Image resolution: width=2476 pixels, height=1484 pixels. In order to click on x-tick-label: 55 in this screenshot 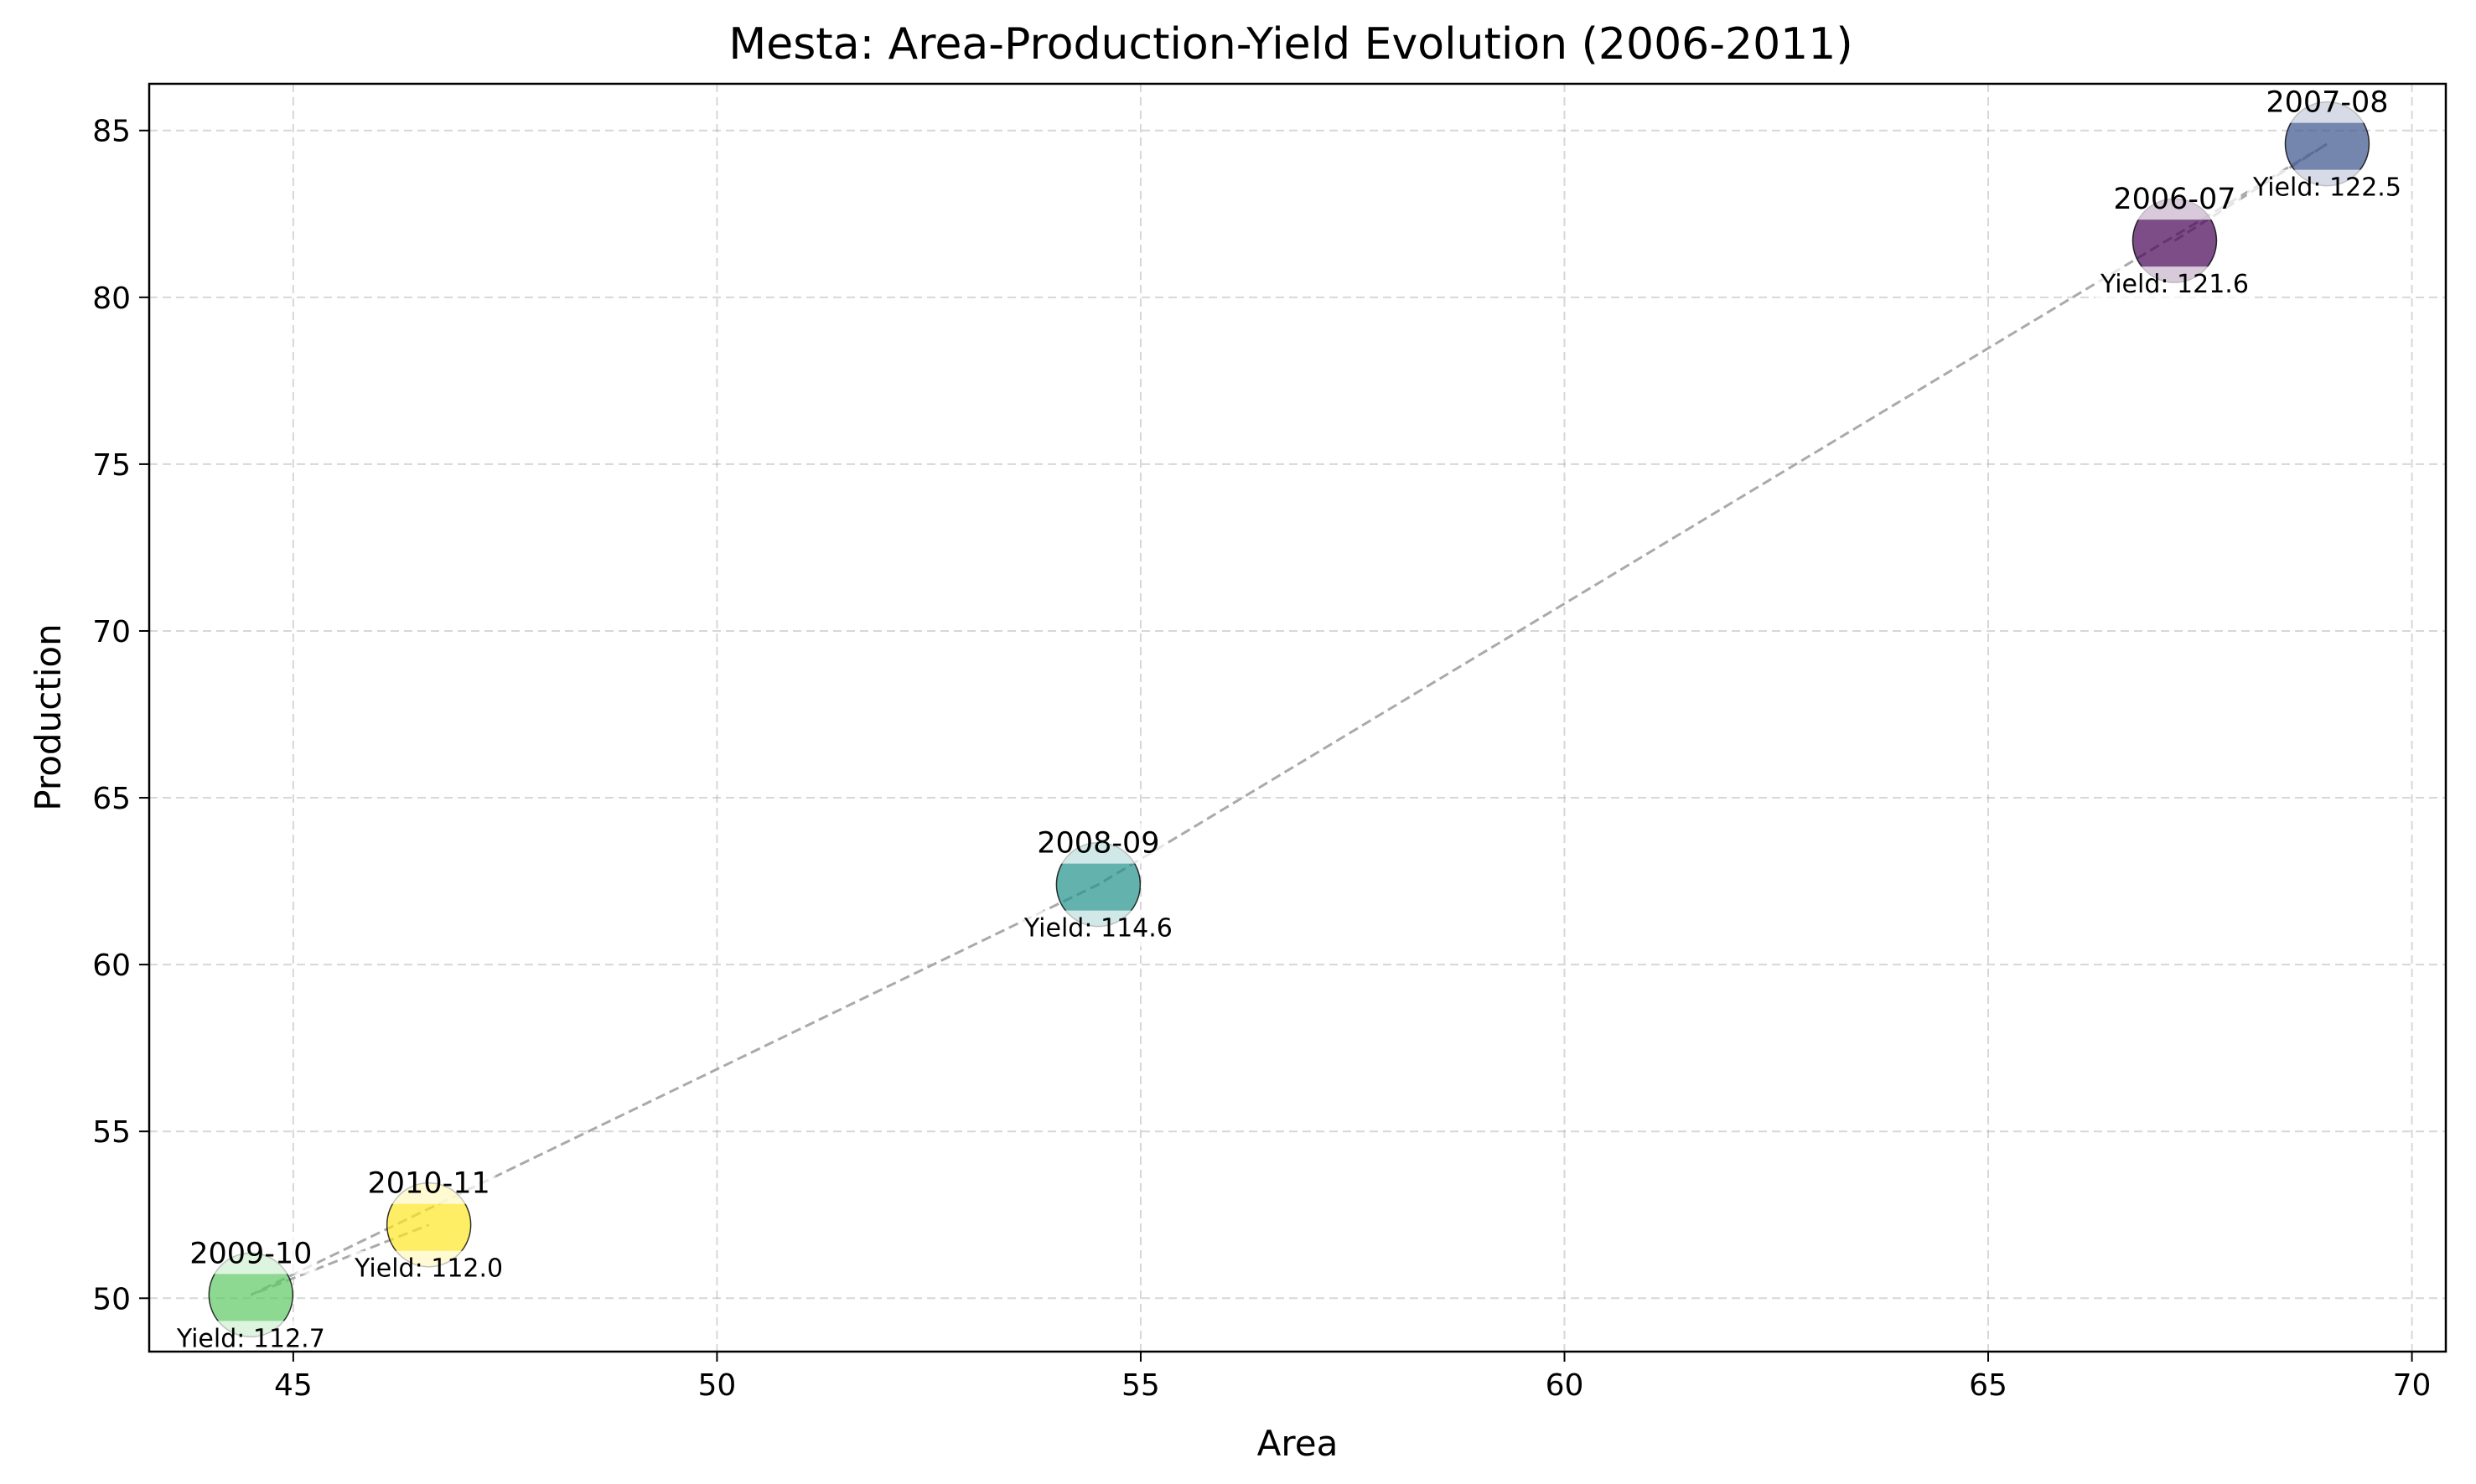, I will do `click(1140, 1385)`.